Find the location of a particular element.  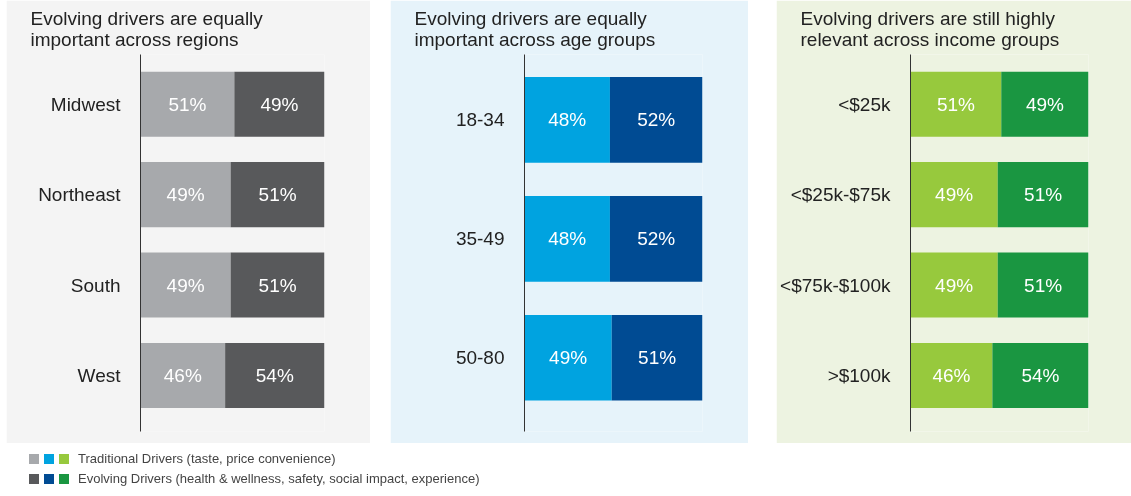

legend-label: Evolving Drivers (health & wellness, safety, social impact, experience) is located at coordinates (279, 478).